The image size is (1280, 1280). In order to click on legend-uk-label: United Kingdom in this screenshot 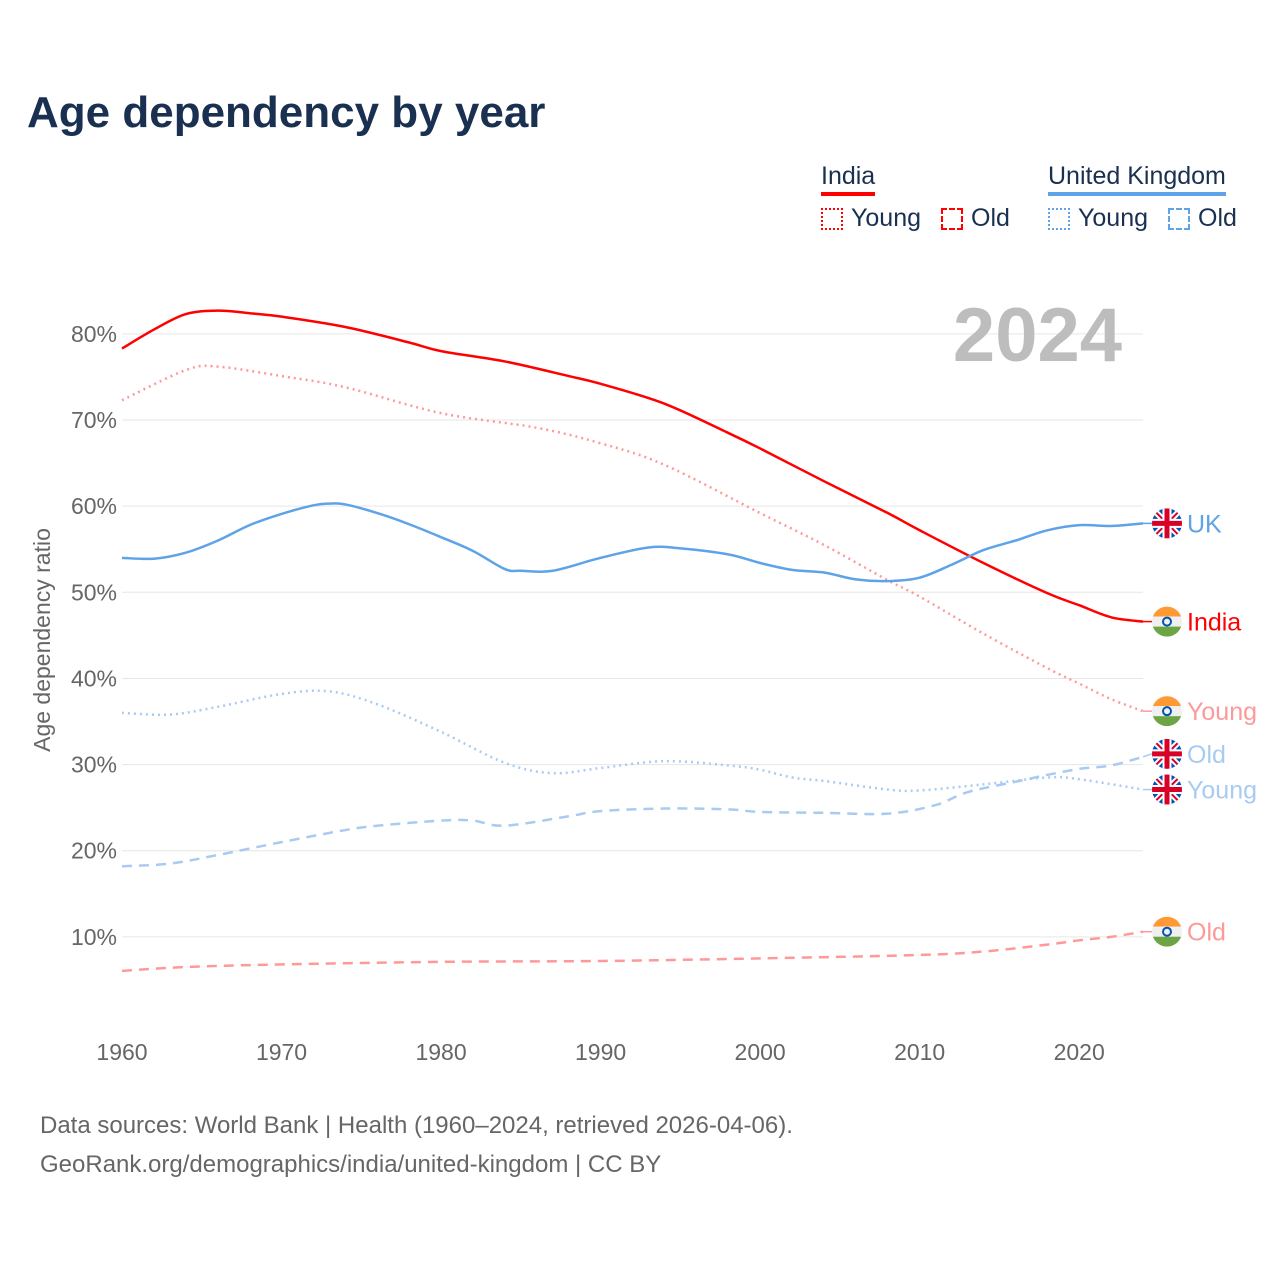, I will do `click(1137, 179)`.